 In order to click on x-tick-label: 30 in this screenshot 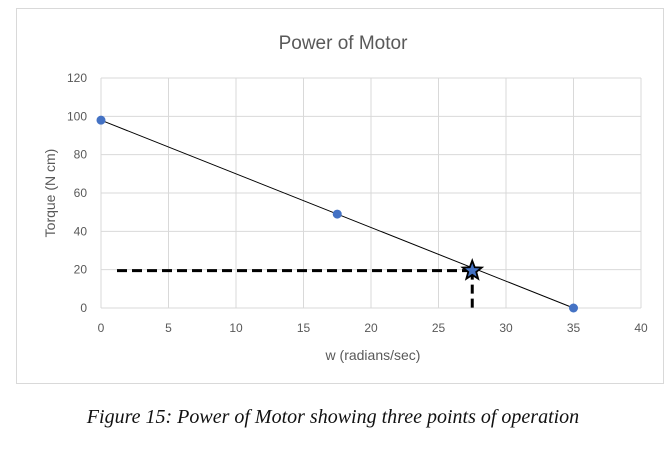, I will do `click(506, 328)`.